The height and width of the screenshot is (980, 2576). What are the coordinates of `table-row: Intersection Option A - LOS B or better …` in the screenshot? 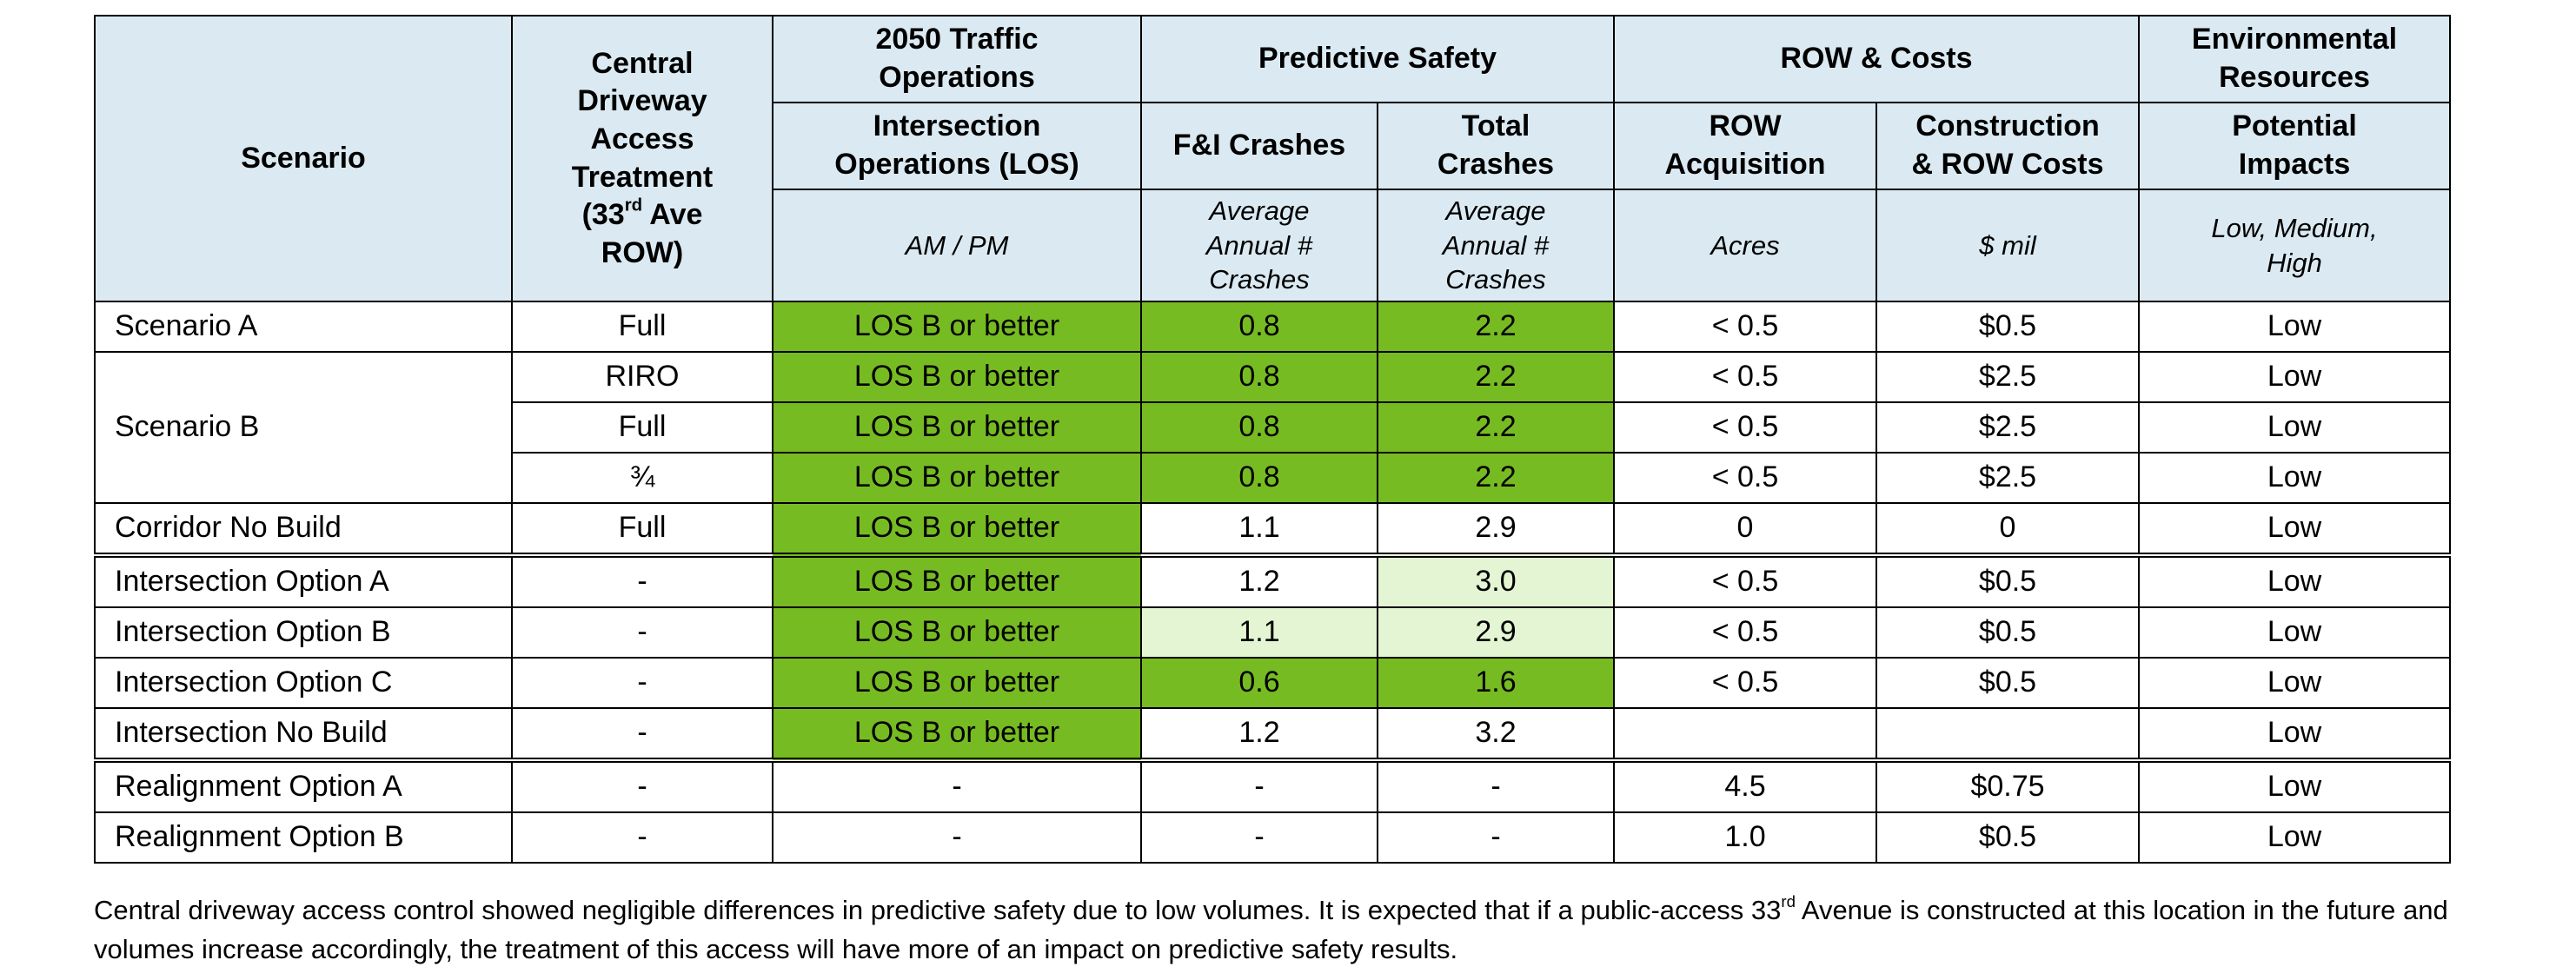 It's located at (1272, 580).